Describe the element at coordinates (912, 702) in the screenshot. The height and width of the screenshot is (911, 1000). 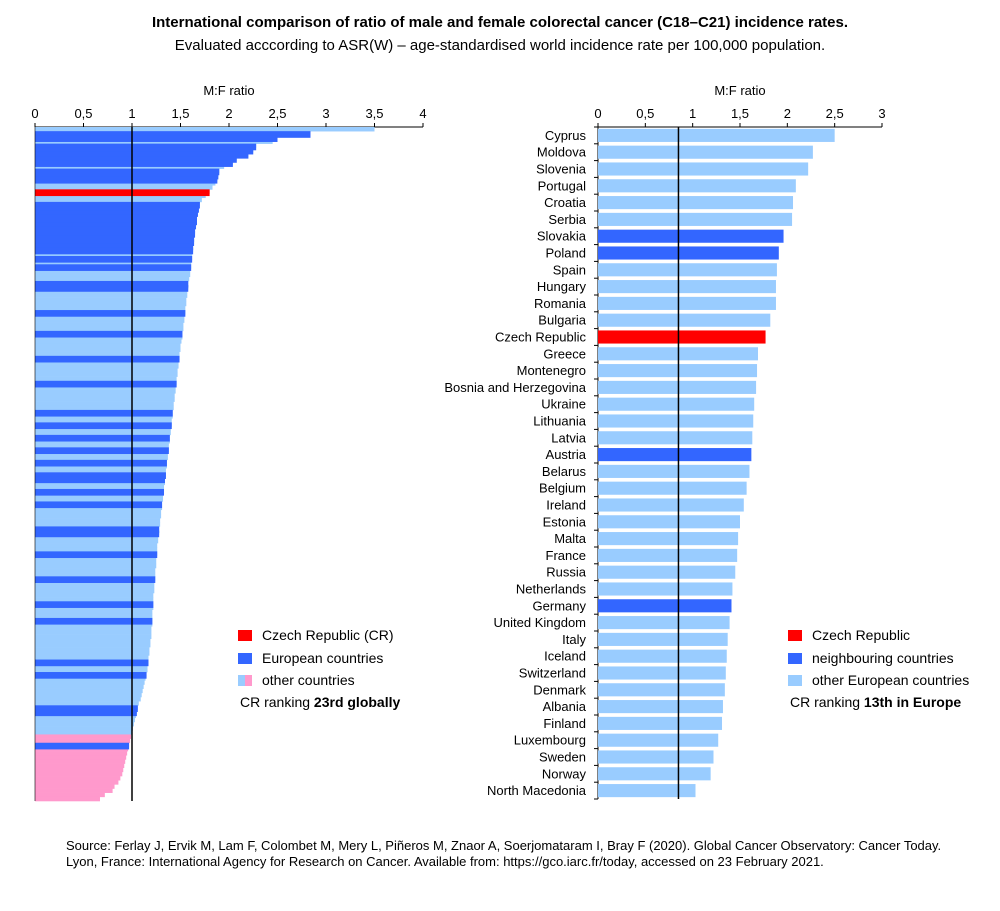
I see `ranking-value: 13th in Europe` at that location.